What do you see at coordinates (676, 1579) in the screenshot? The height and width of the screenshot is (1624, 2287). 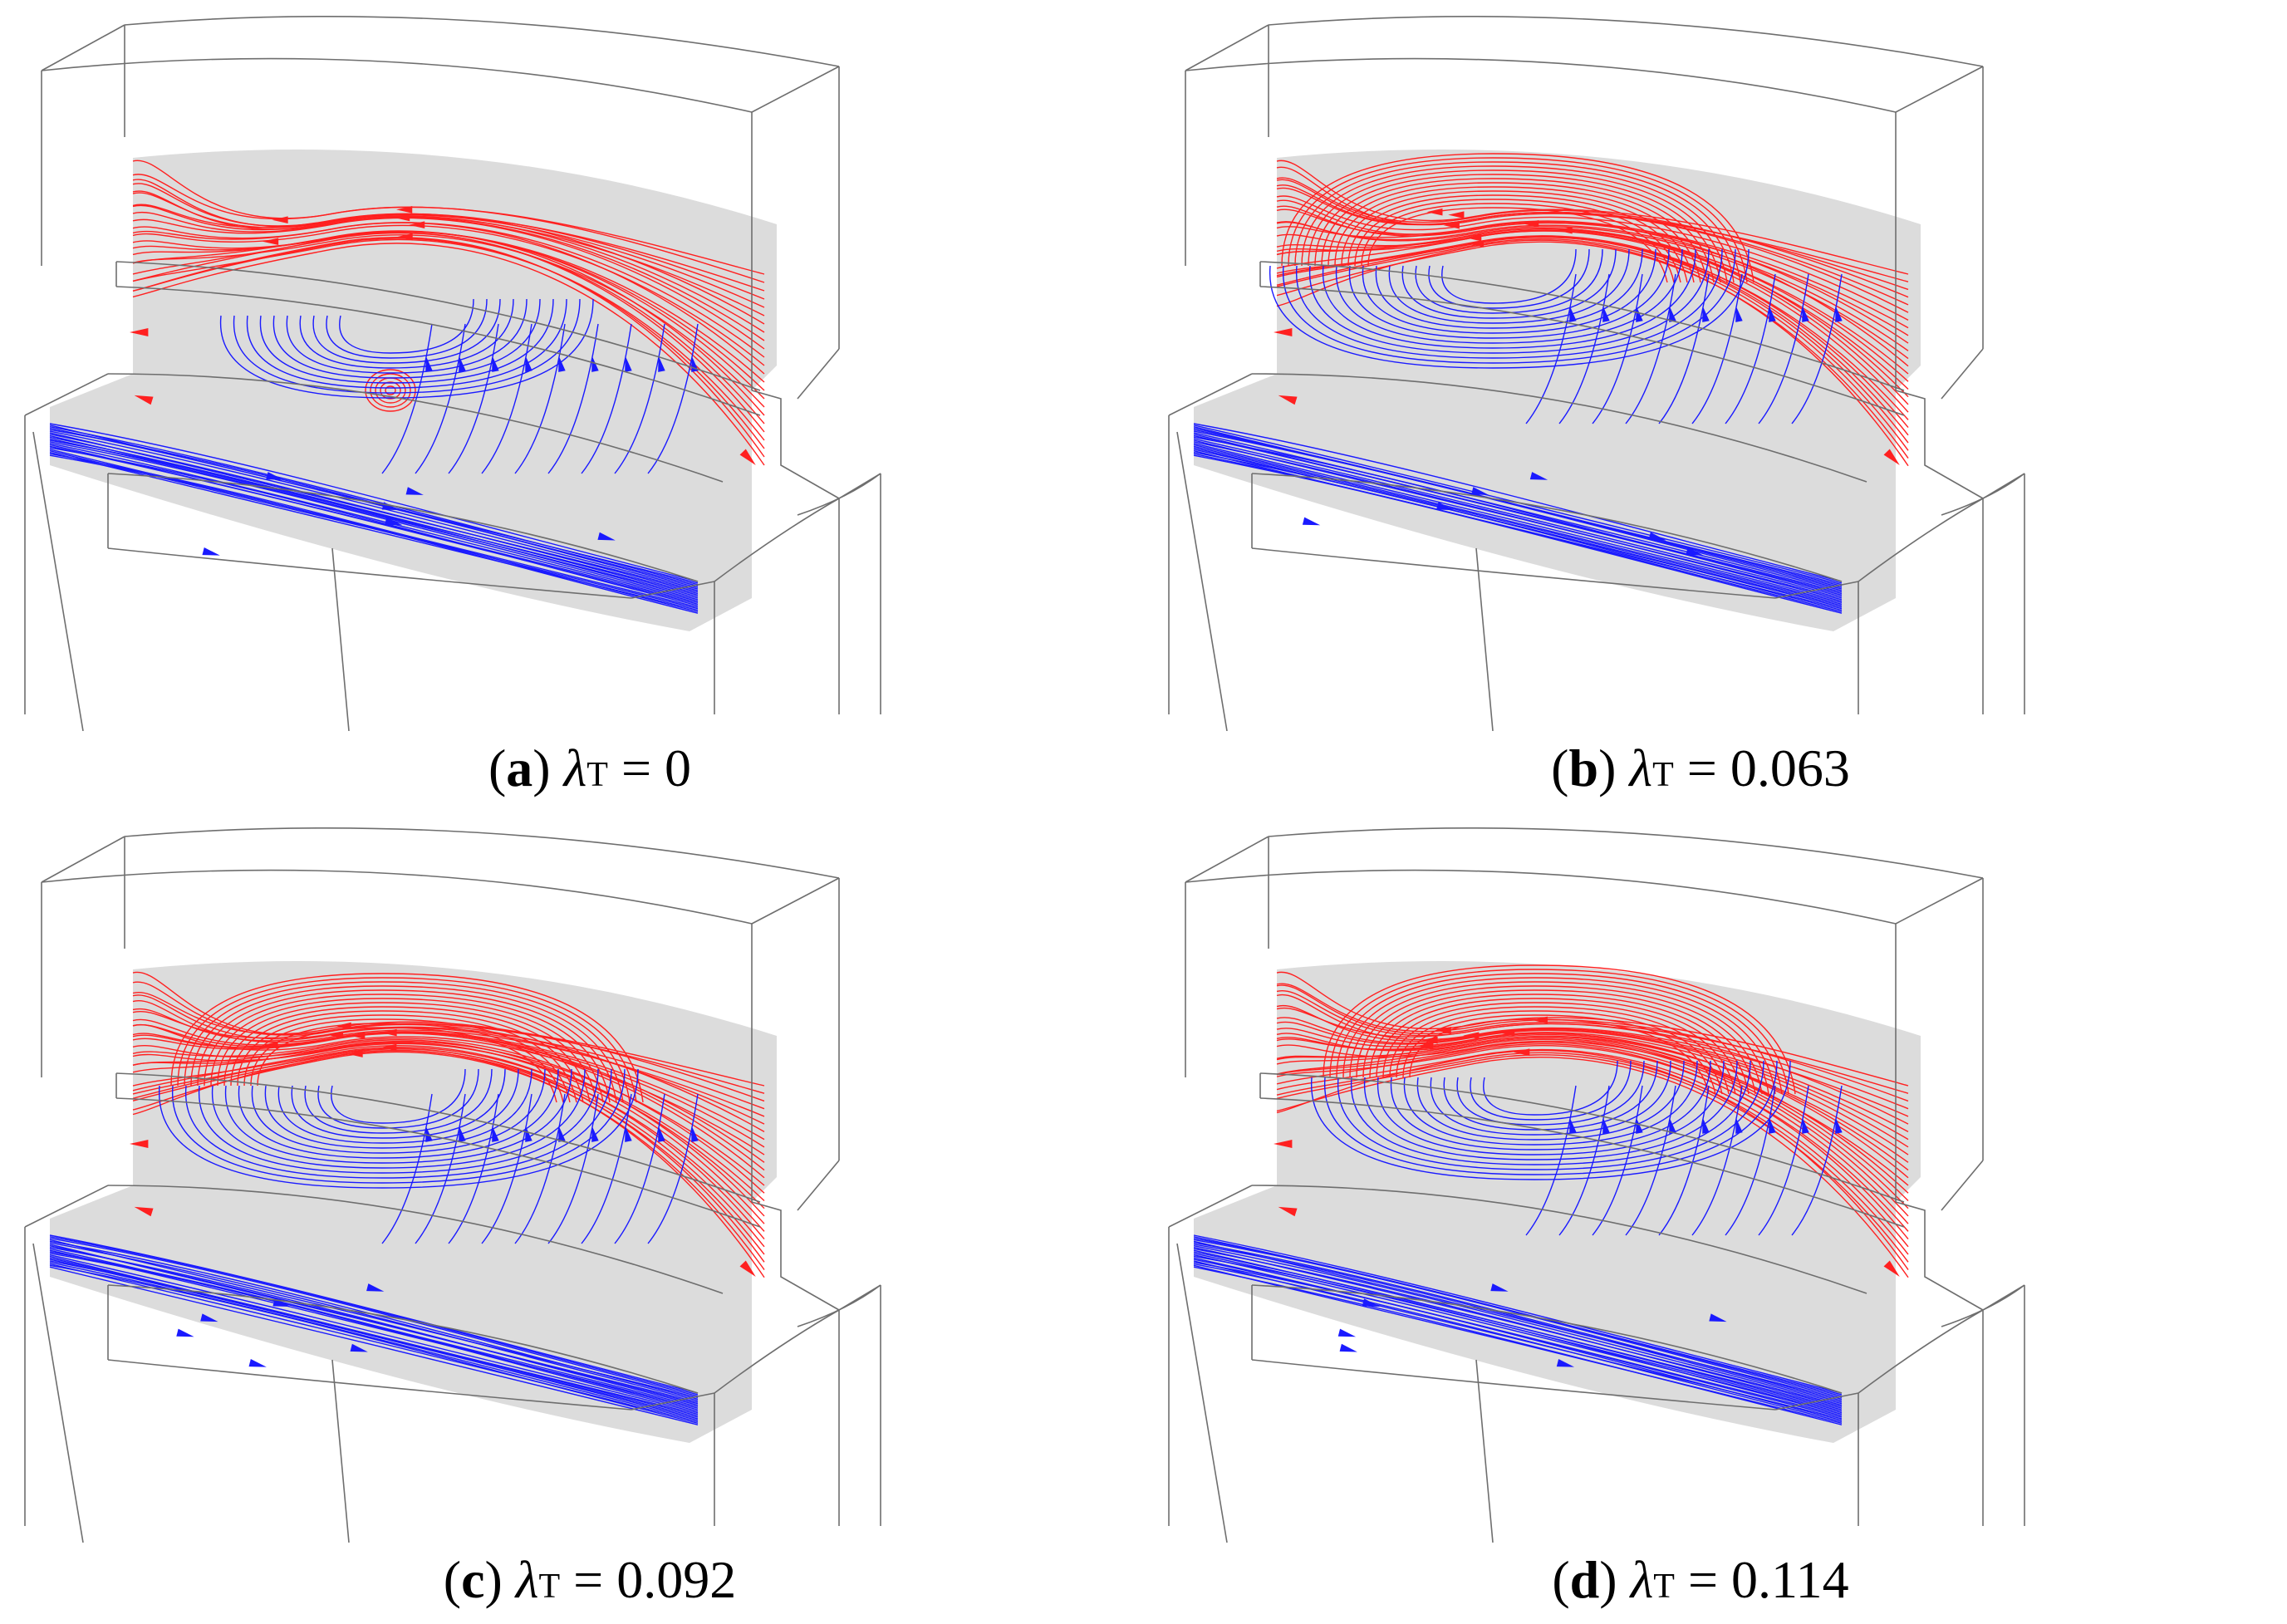 I see `caption-value: 0.092` at bounding box center [676, 1579].